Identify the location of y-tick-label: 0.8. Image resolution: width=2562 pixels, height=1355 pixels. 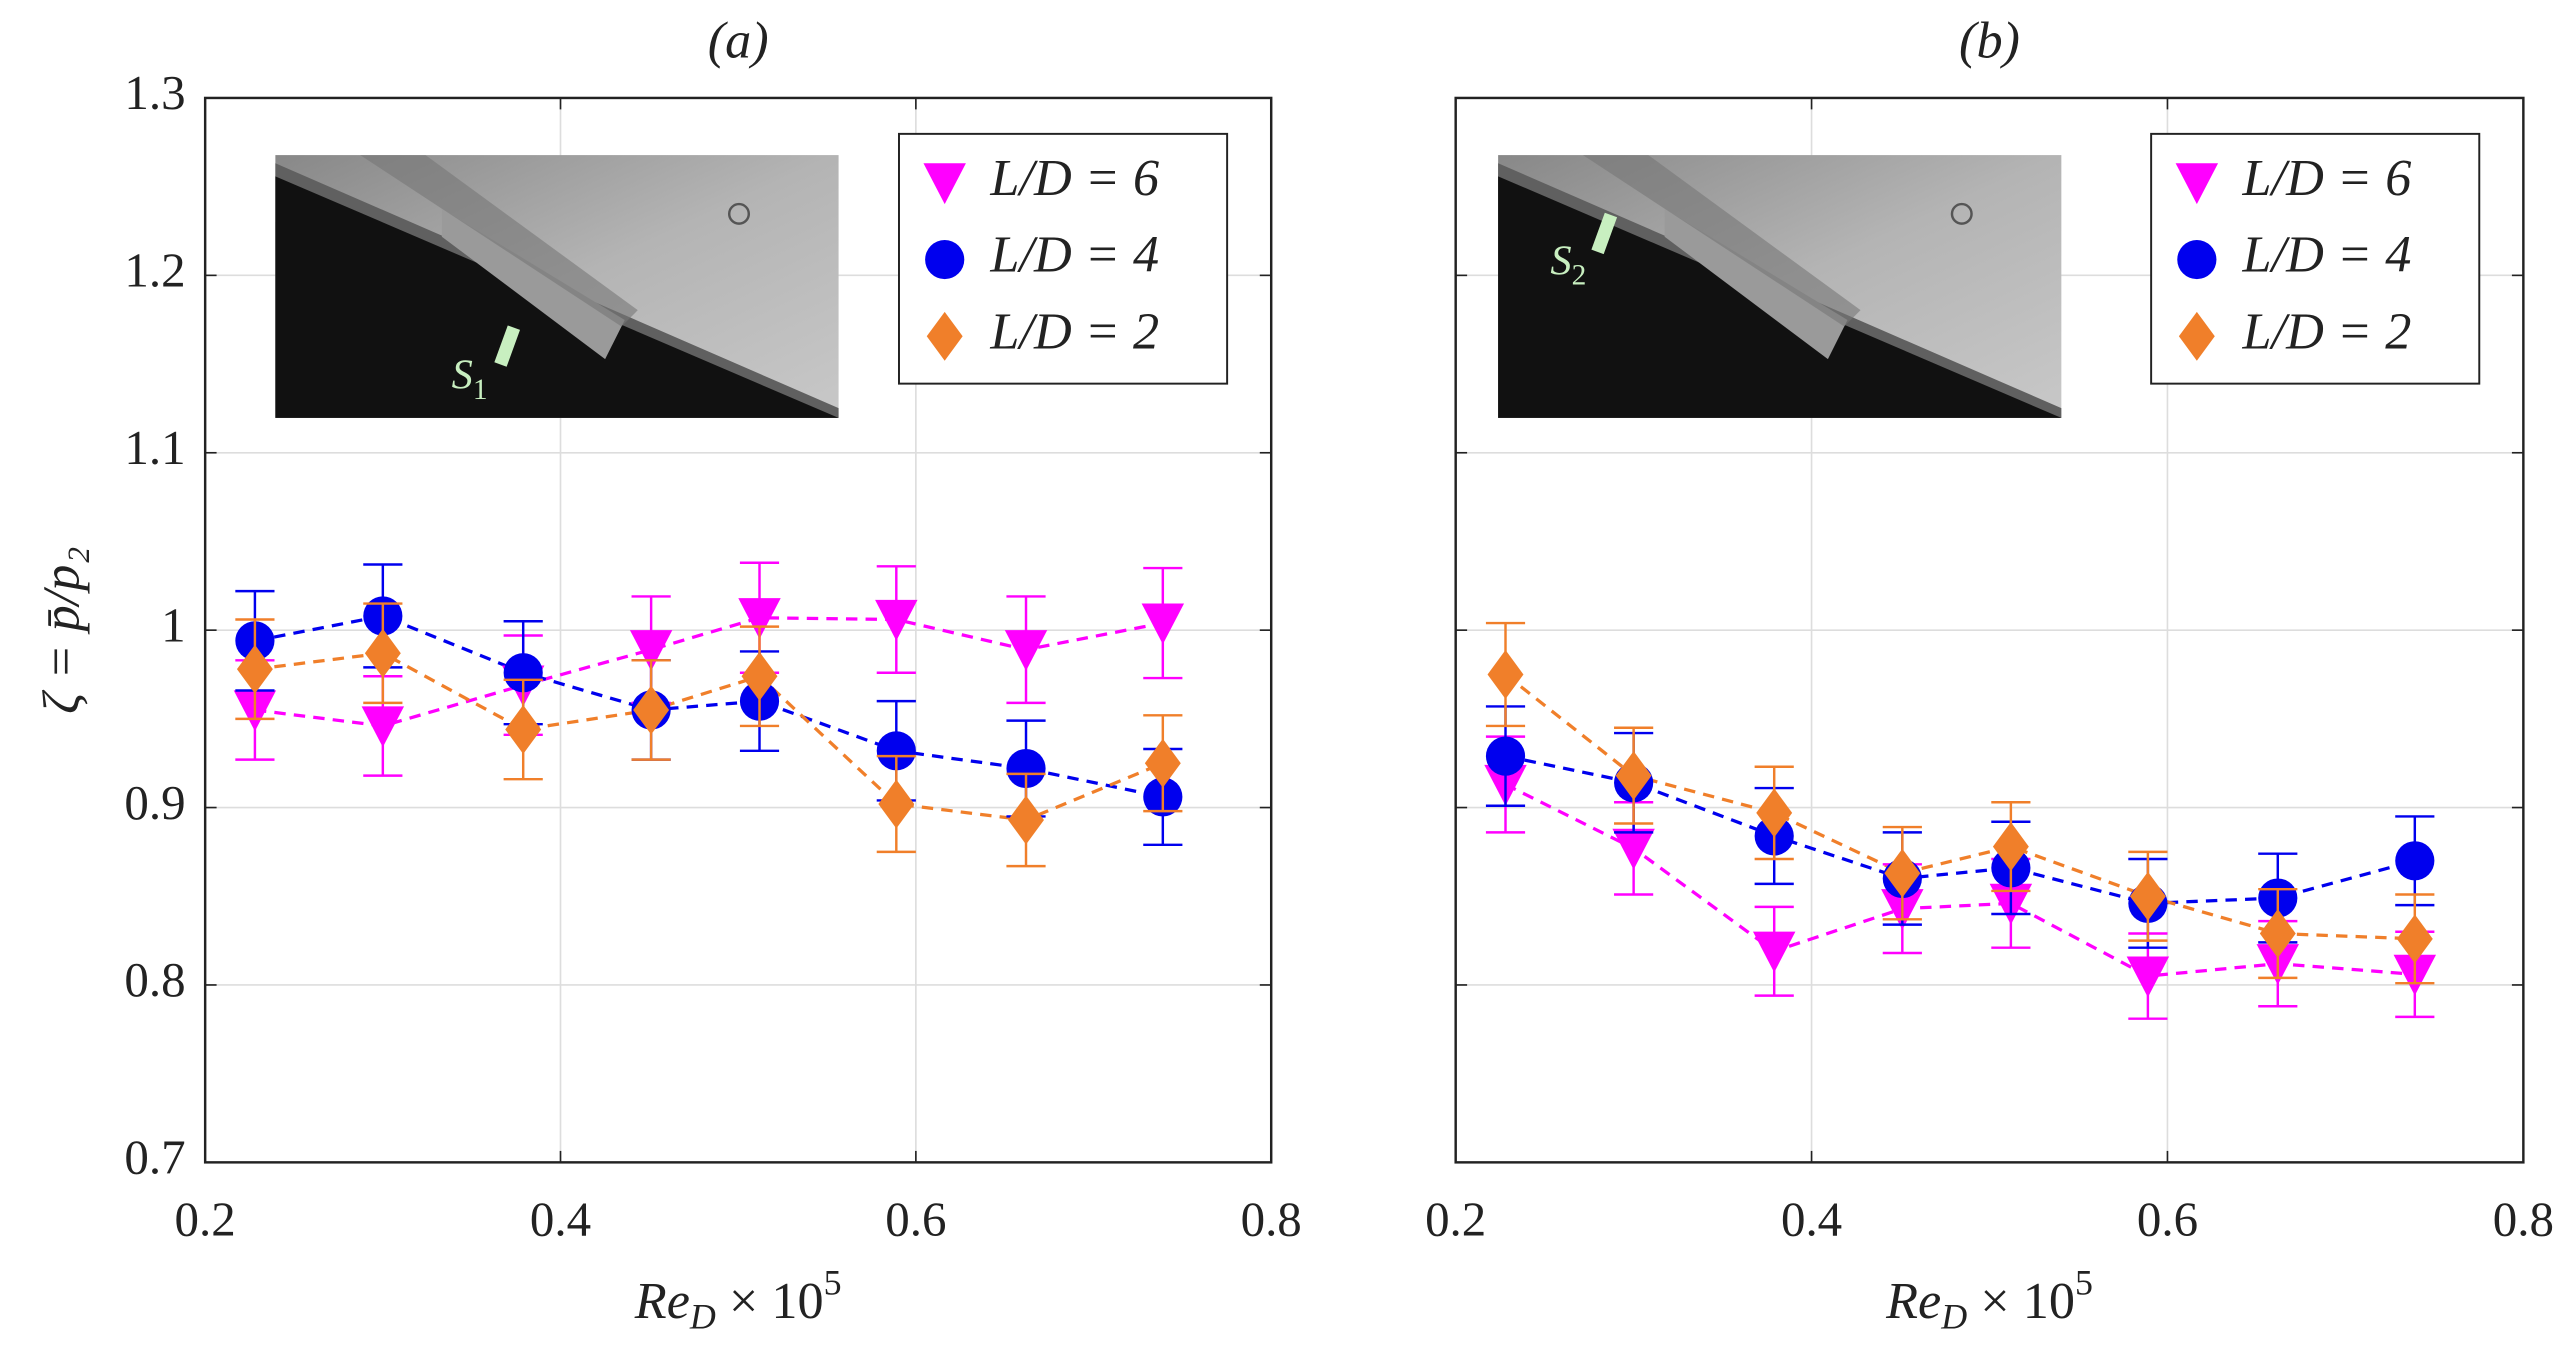
(154, 979).